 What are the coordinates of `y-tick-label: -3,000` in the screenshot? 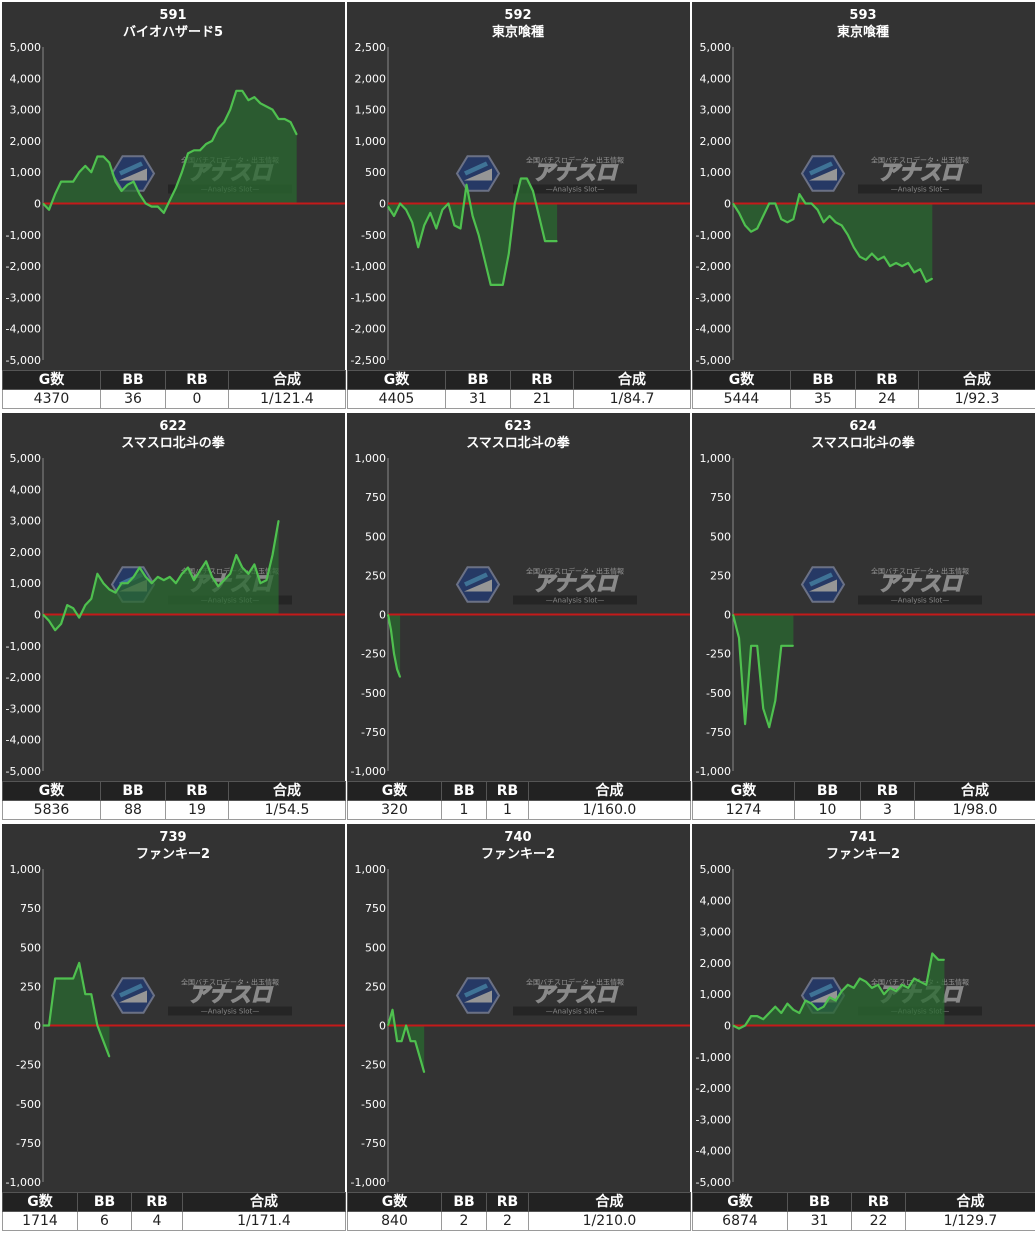 It's located at (23, 297).